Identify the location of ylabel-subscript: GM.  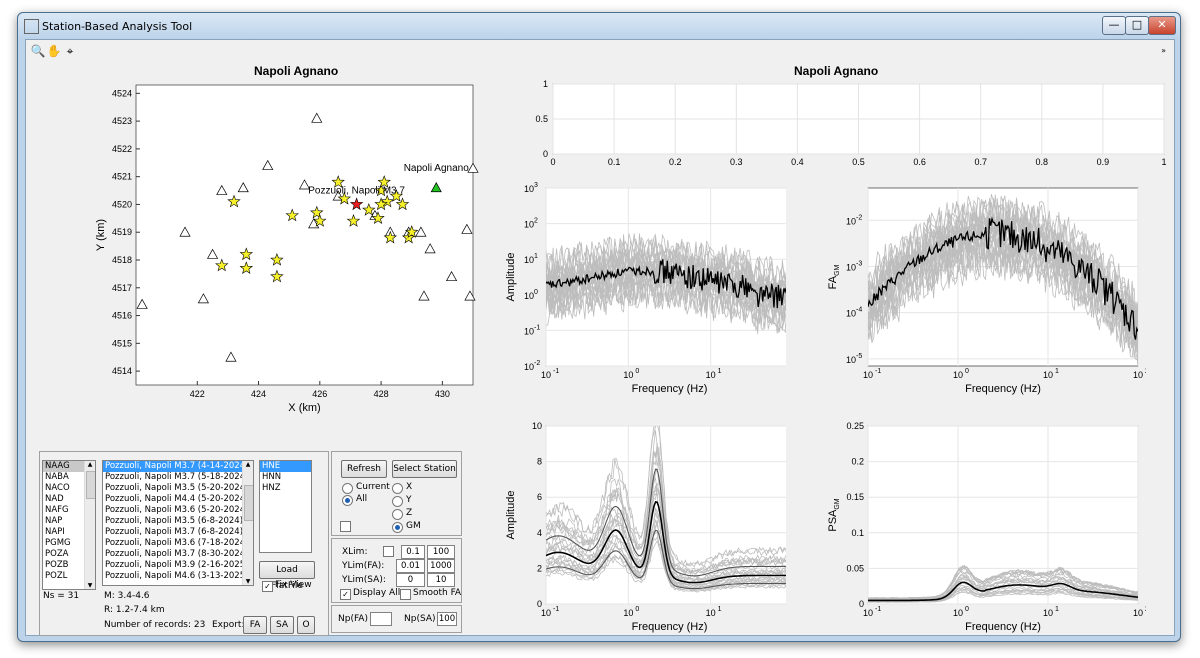
(837, 269).